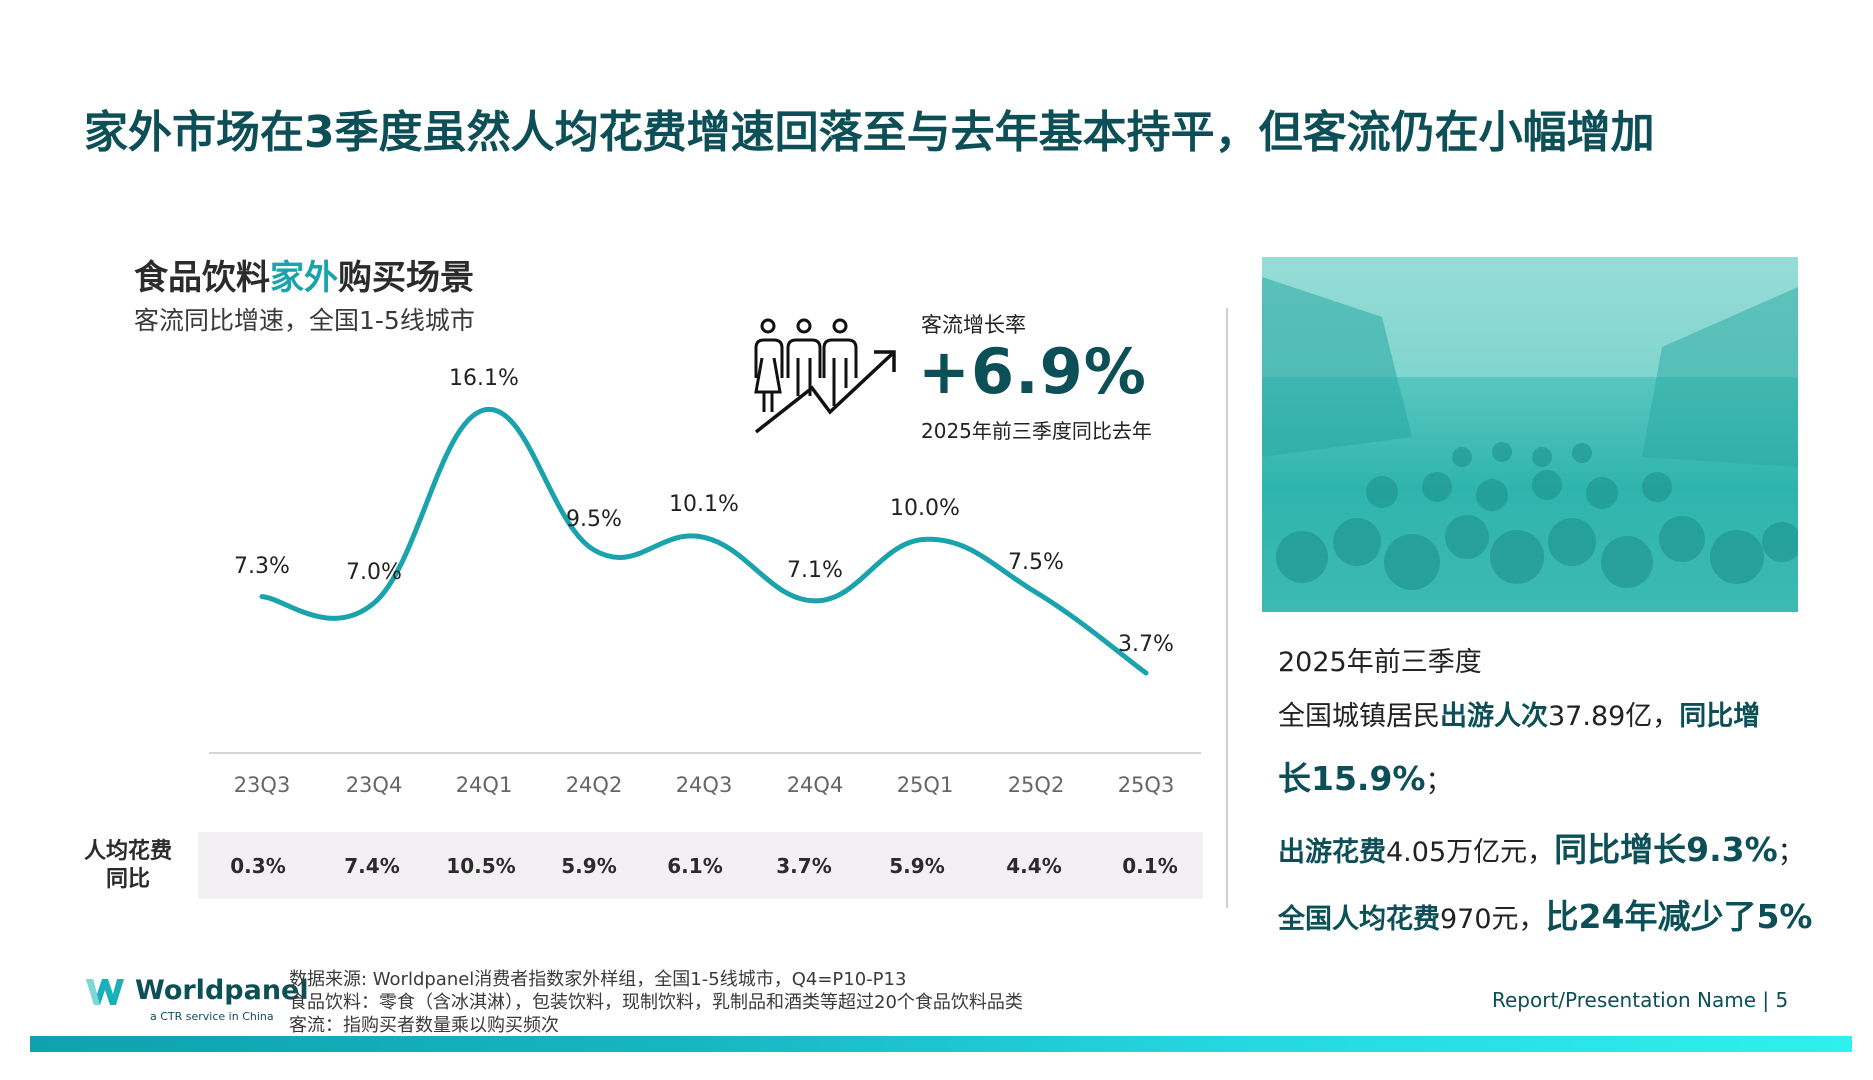  Describe the element at coordinates (1227, 608) in the screenshot. I see `vertical-divider` at that location.